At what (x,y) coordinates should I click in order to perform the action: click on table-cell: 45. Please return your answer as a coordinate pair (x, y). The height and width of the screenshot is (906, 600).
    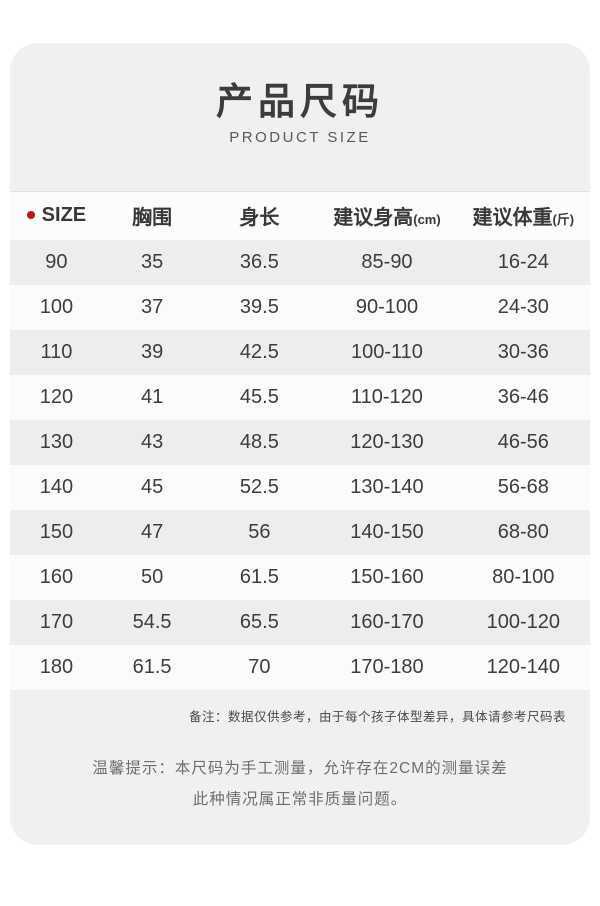
    Looking at the image, I should click on (152, 486).